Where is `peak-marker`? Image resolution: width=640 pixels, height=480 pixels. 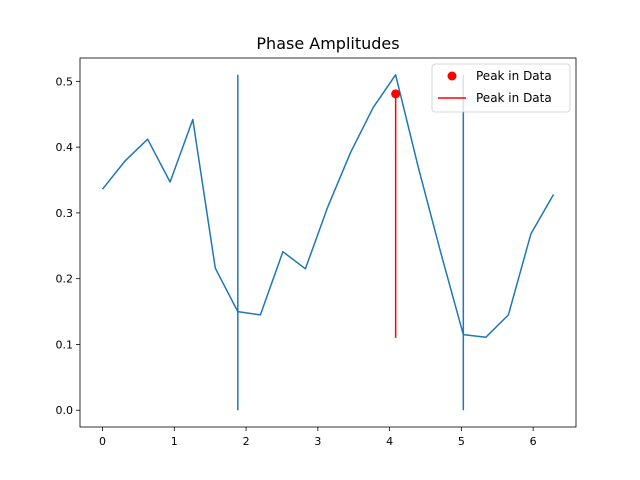
peak-marker is located at coordinates (396, 94).